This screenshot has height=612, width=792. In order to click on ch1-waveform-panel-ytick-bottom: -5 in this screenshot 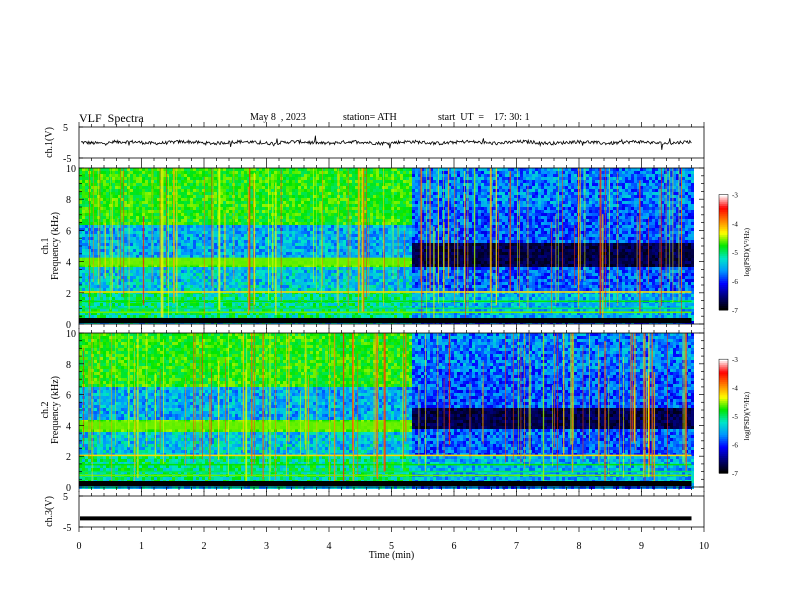, I will do `click(67, 159)`.